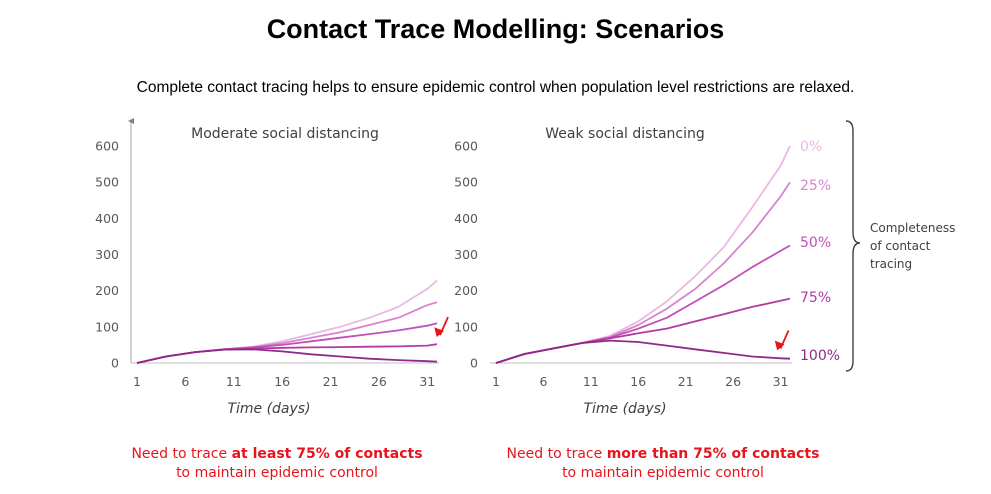 The height and width of the screenshot is (494, 991). Describe the element at coordinates (277, 473) in the screenshot. I see `note-moderate-line2: to maintain epidemic control` at that location.